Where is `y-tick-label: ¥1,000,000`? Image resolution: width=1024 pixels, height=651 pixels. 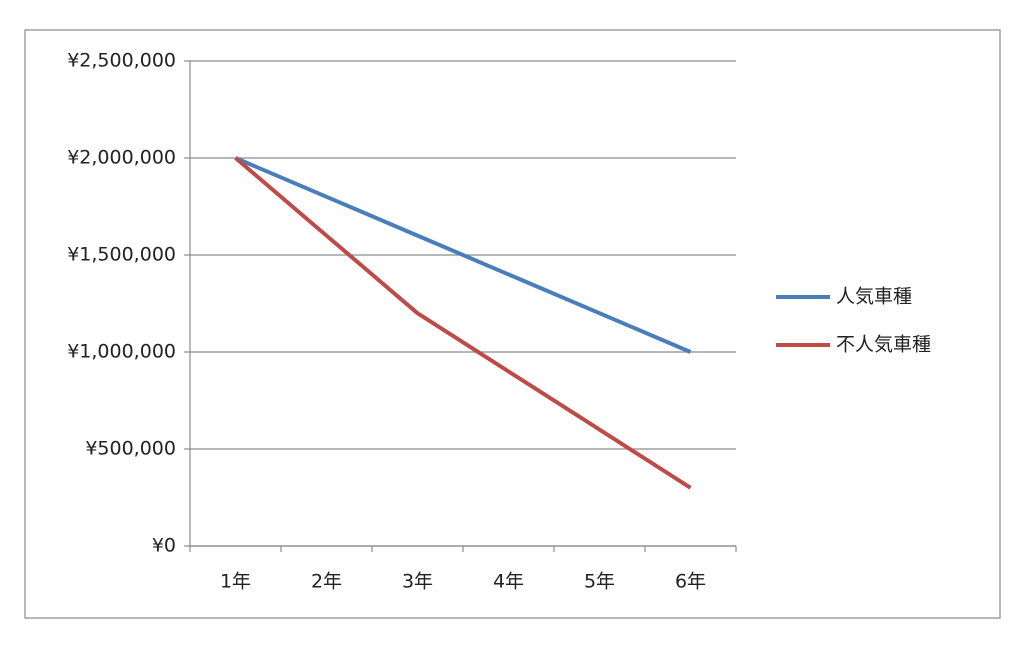
y-tick-label: ¥1,000,000 is located at coordinates (121, 352).